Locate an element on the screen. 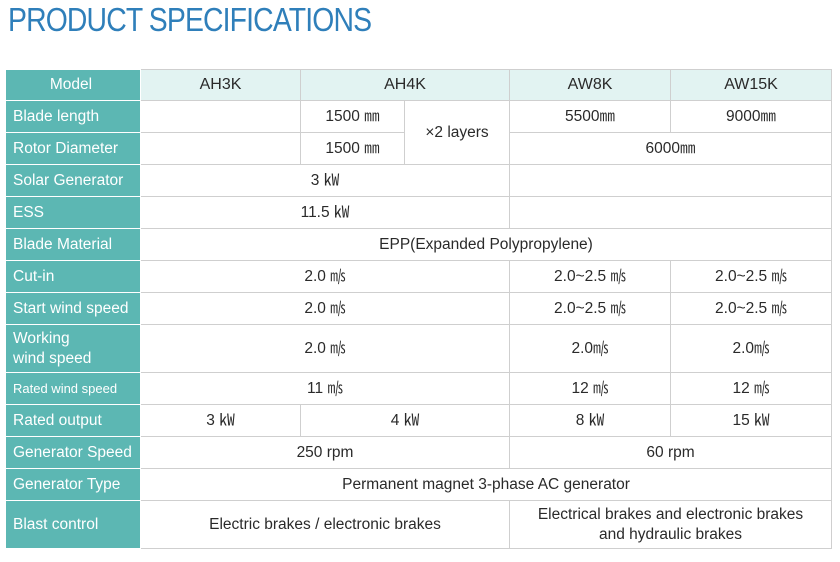 This screenshot has height=562, width=840. cell-generator-speed-aw: 60 rpm is located at coordinates (671, 452).